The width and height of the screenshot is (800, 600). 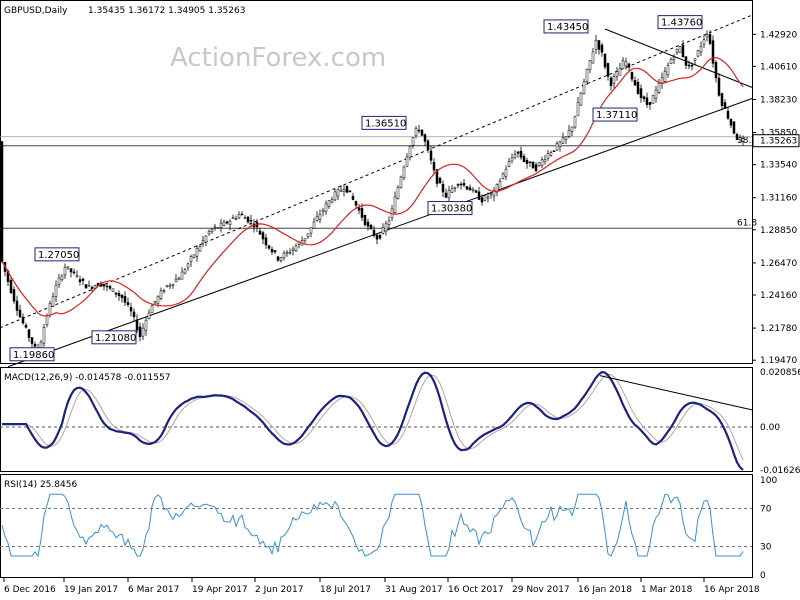 What do you see at coordinates (36, 11) in the screenshot?
I see `header-symbol: GBPUSD,Daily` at bounding box center [36, 11].